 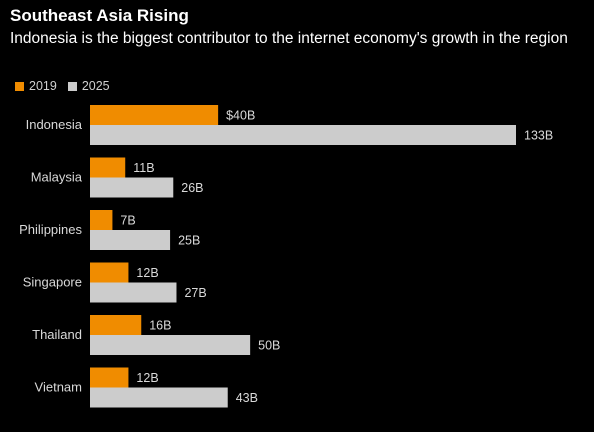 What do you see at coordinates (147, 378) in the screenshot?
I see `data-label-2019-vietnam: 12B` at bounding box center [147, 378].